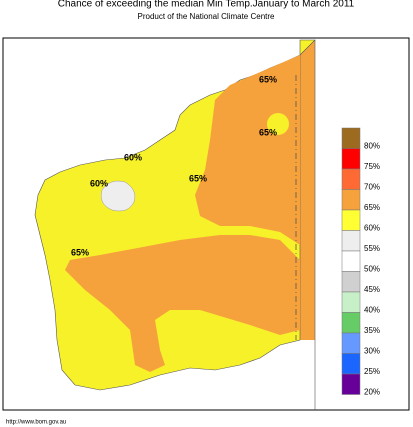 The image size is (413, 427). What do you see at coordinates (207, 16) in the screenshot?
I see `subtitle: Product of the National Climate Centre` at bounding box center [207, 16].